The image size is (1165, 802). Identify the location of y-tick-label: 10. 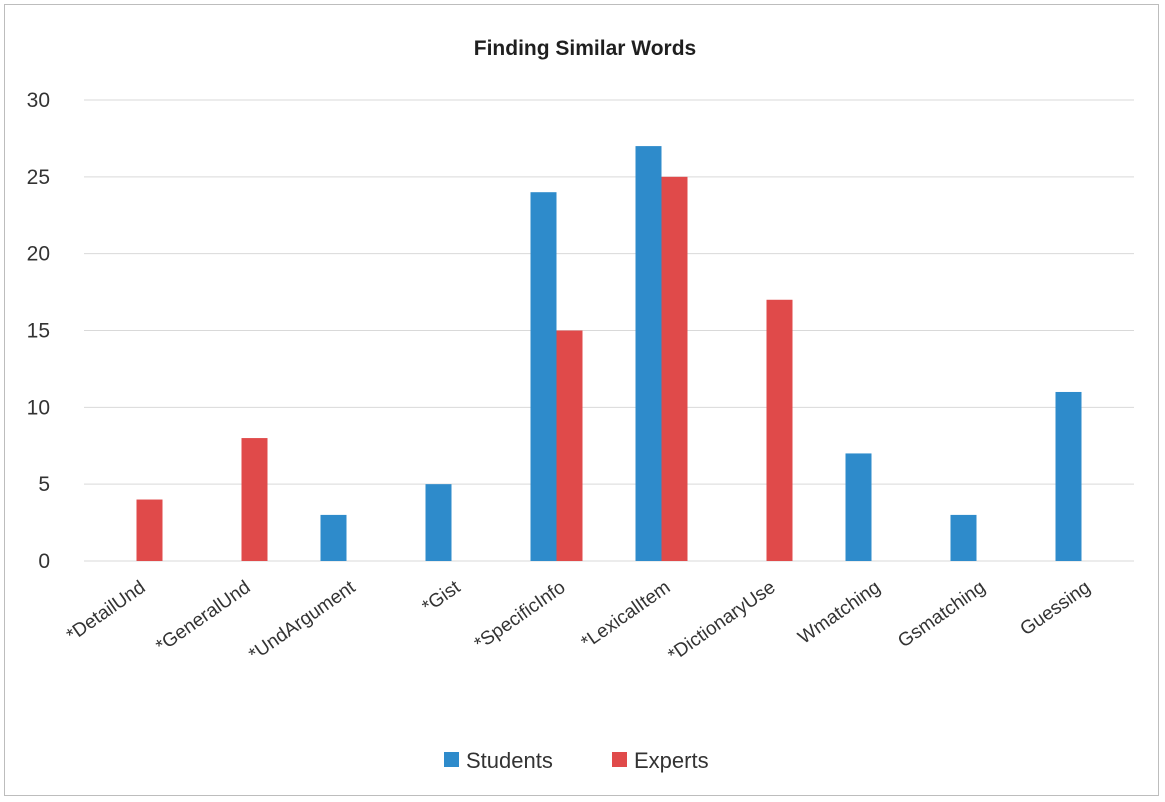
(38, 407).